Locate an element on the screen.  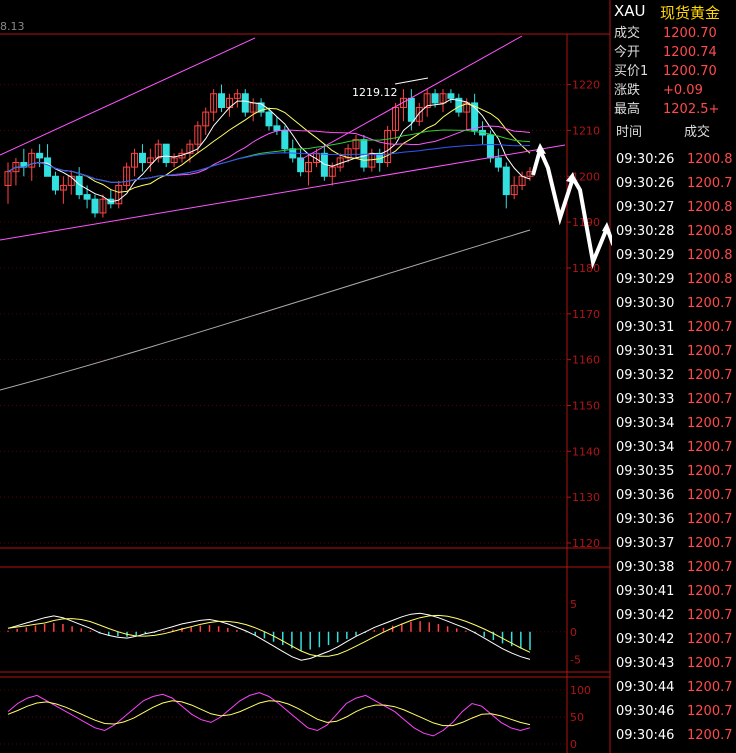
y-tick-label: 1120 is located at coordinates (586, 543).